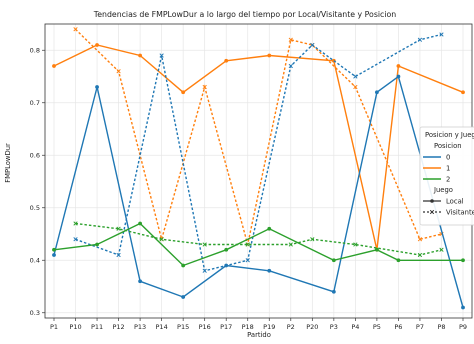 This screenshot has width=474, height=344. What do you see at coordinates (355, 327) in the screenshot?
I see `x-tick-label: P4` at bounding box center [355, 327].